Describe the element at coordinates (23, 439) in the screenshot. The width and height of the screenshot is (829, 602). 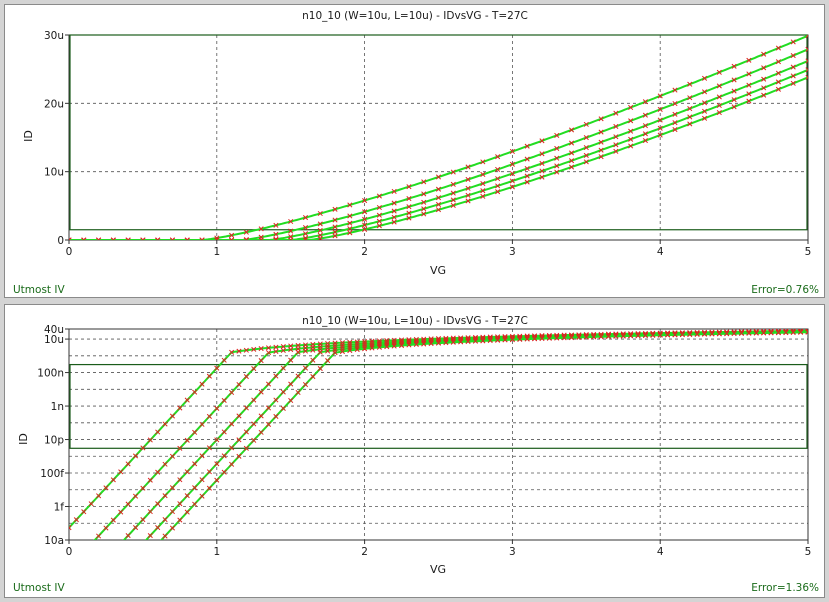
I see `y-axis-label: ID` at that location.